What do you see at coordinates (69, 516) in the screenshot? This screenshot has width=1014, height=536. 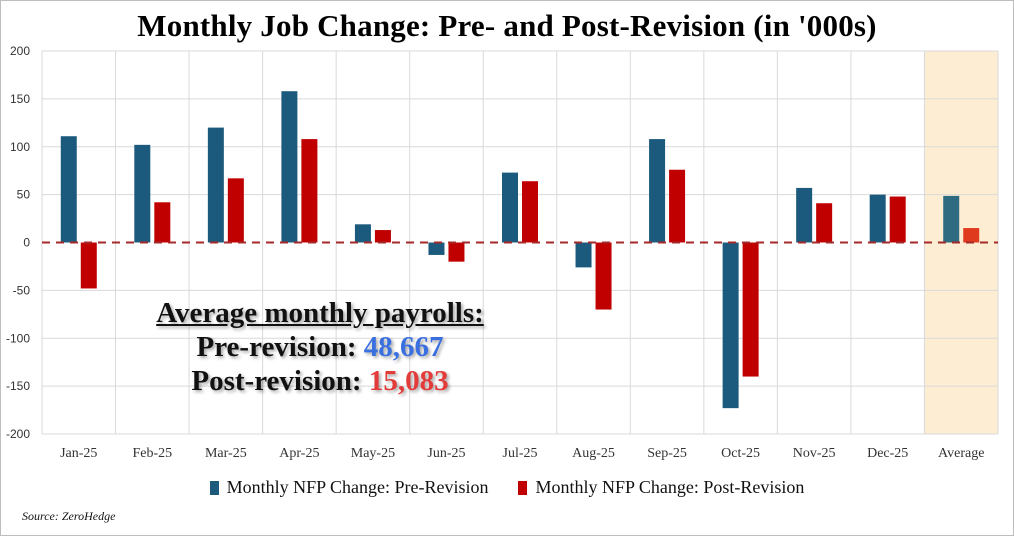 I see `source-note: Source: ZeroHedge` at bounding box center [69, 516].